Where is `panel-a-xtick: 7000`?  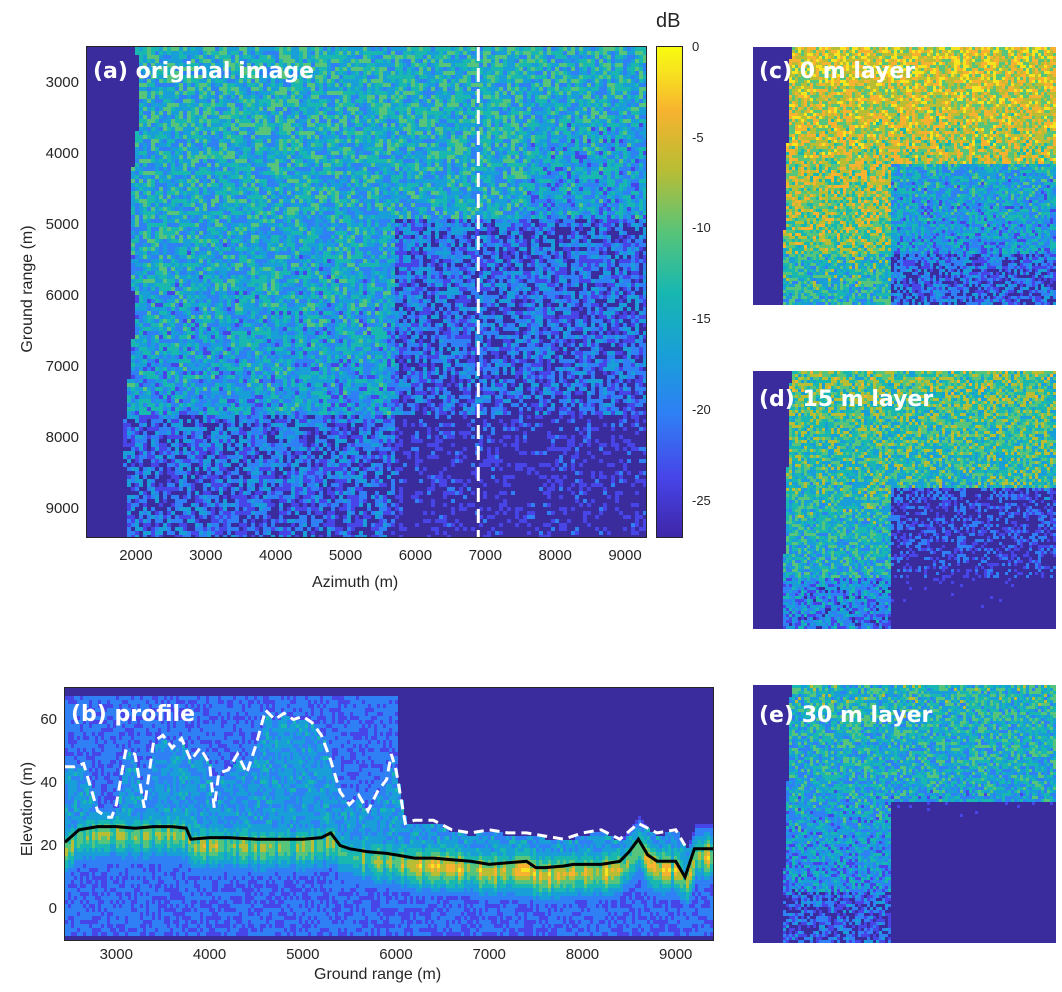 panel-a-xtick: 7000 is located at coordinates (485, 555).